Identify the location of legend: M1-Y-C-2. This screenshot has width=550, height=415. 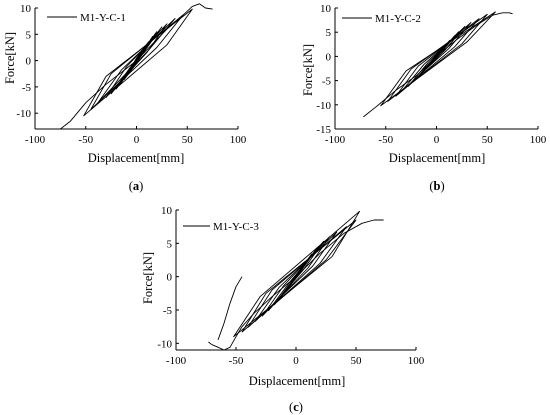
(381, 19).